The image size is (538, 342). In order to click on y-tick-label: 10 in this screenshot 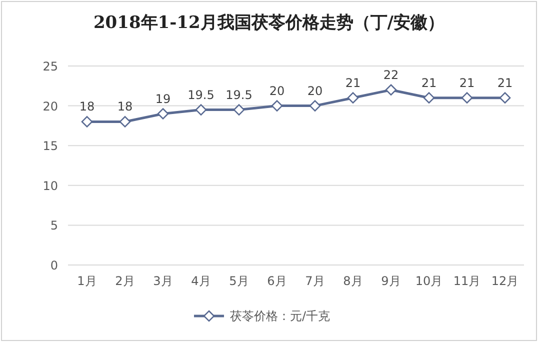, I will do `click(50, 185)`.